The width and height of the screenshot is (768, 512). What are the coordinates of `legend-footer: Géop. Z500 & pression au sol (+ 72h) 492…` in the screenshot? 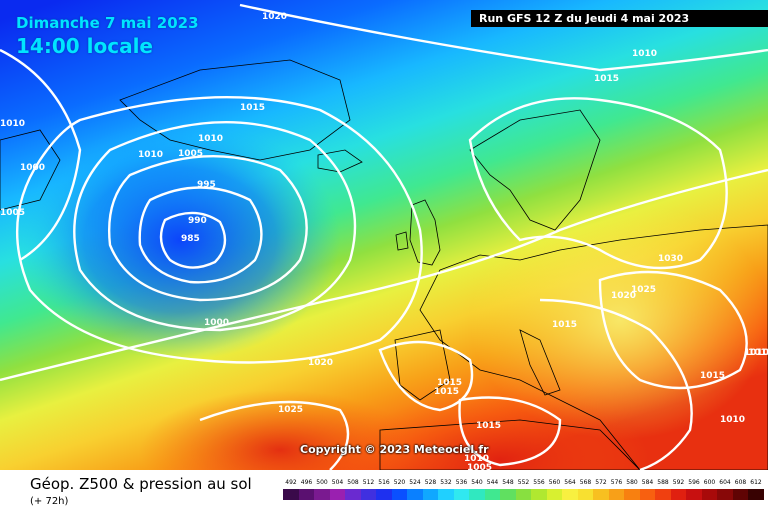 It's located at (384, 491).